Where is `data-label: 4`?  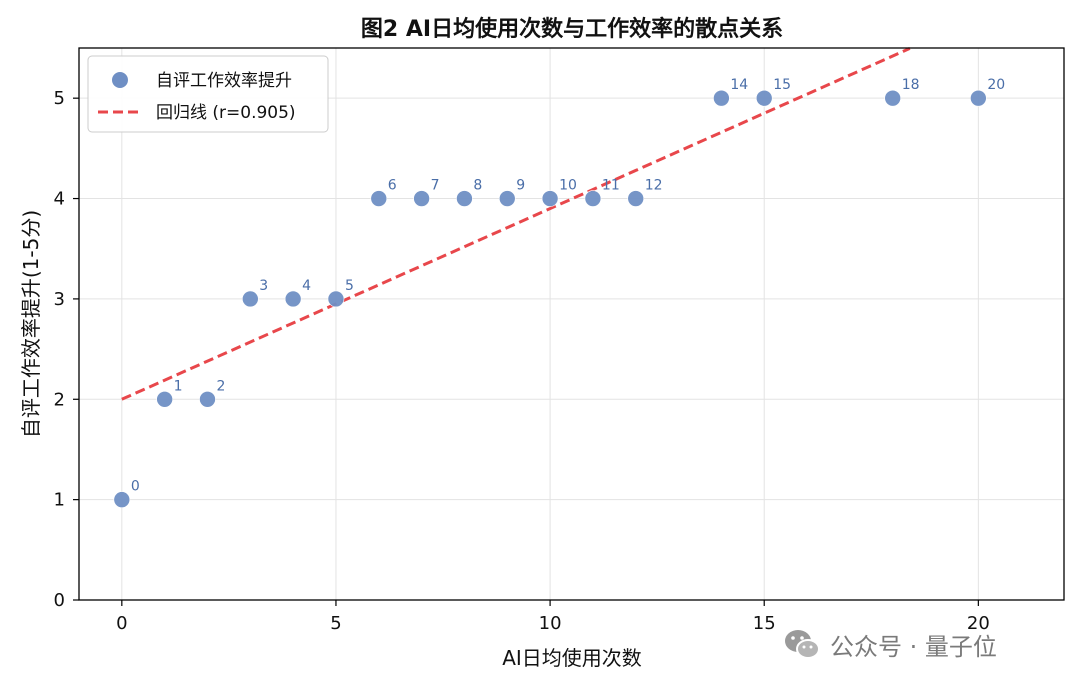 data-label: 4 is located at coordinates (306, 286).